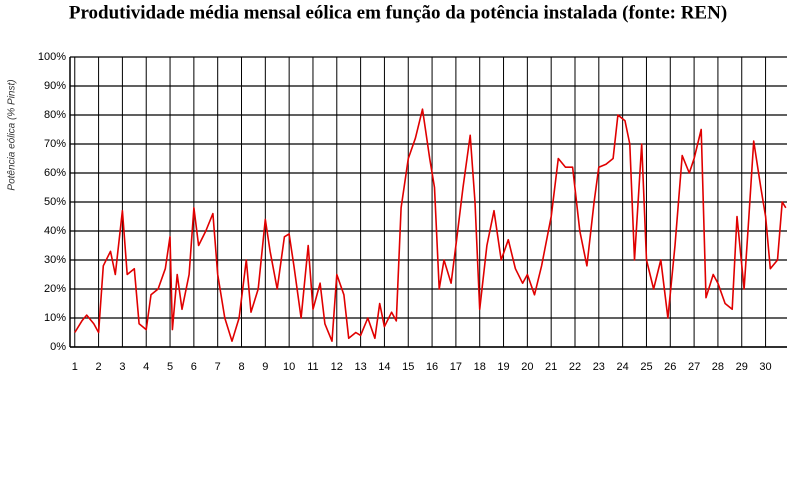 The width and height of the screenshot is (800, 500). What do you see at coordinates (241, 367) in the screenshot?
I see `x-tick-label: 8` at bounding box center [241, 367].